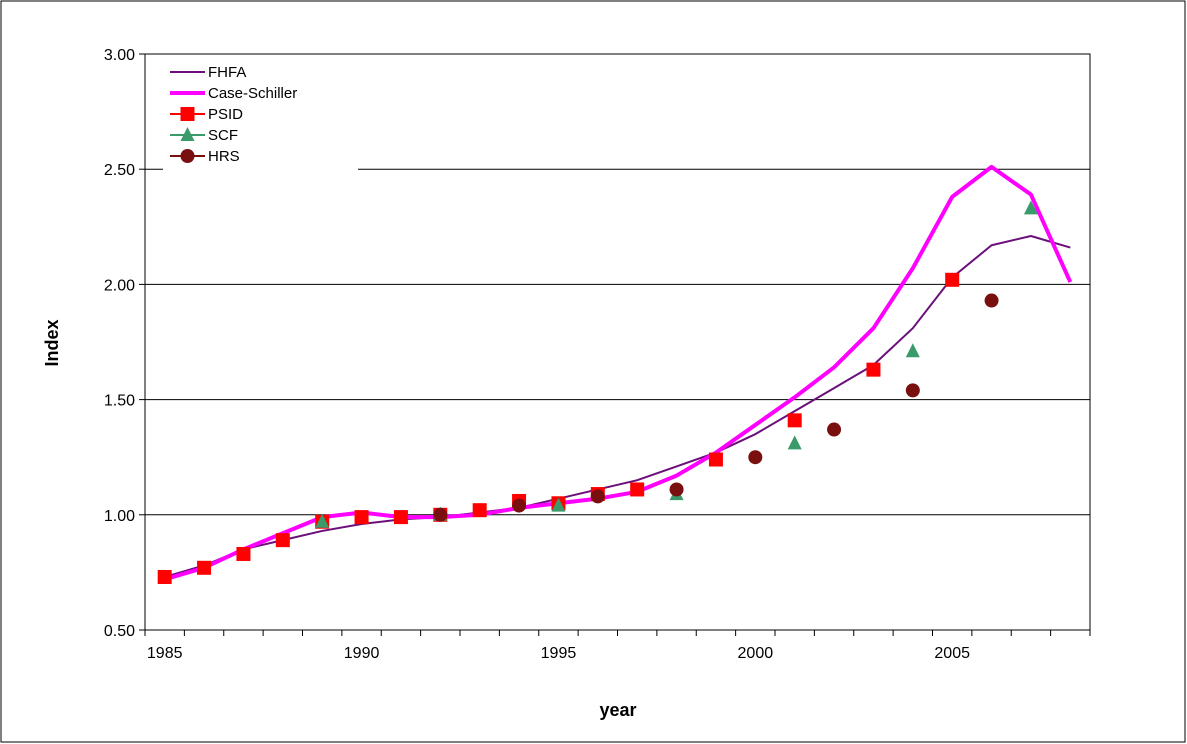 This screenshot has height=744, width=1187. What do you see at coordinates (225, 114) in the screenshot?
I see `legend-label: PSID` at bounding box center [225, 114].